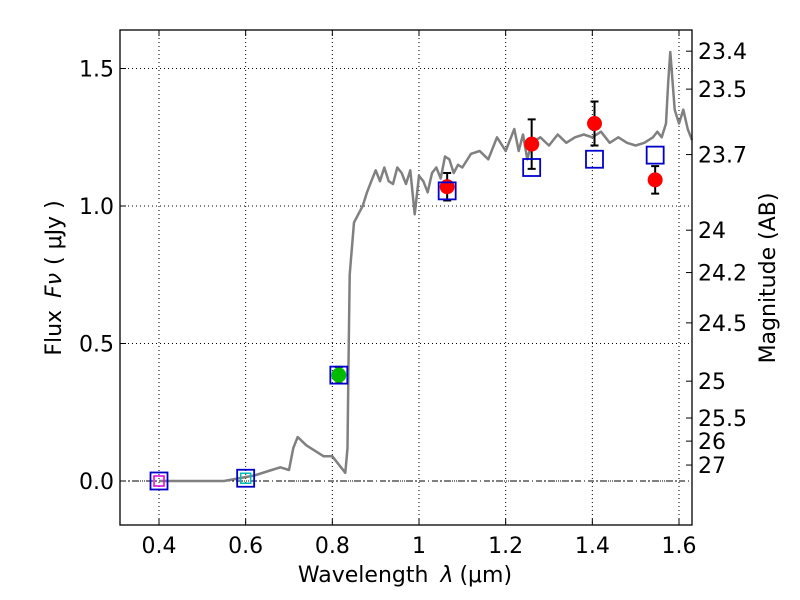 This screenshot has width=800, height=600. What do you see at coordinates (96, 482) in the screenshot?
I see `y-tick-label: 0.0` at bounding box center [96, 482].